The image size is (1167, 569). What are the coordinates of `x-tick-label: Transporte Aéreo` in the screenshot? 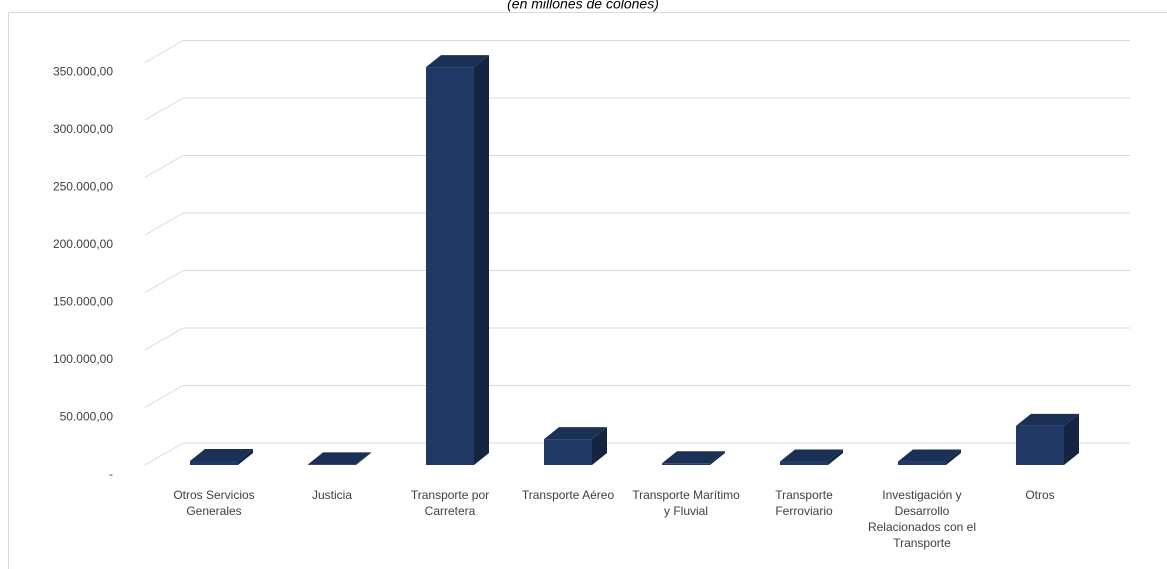 It's located at (568, 495).